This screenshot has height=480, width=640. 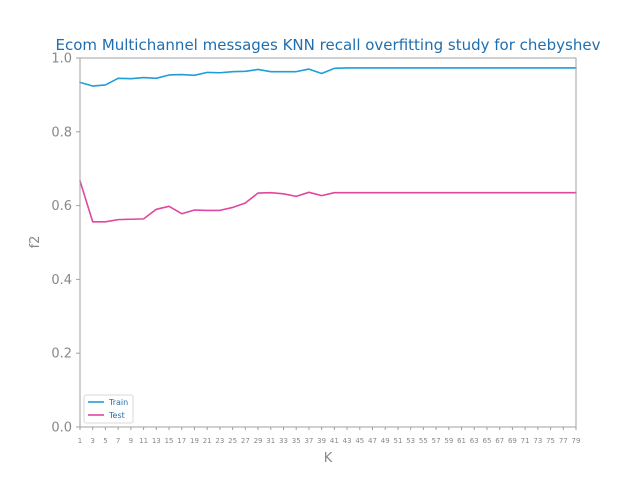 I want to click on x-tick-label: 31, so click(x=270, y=441).